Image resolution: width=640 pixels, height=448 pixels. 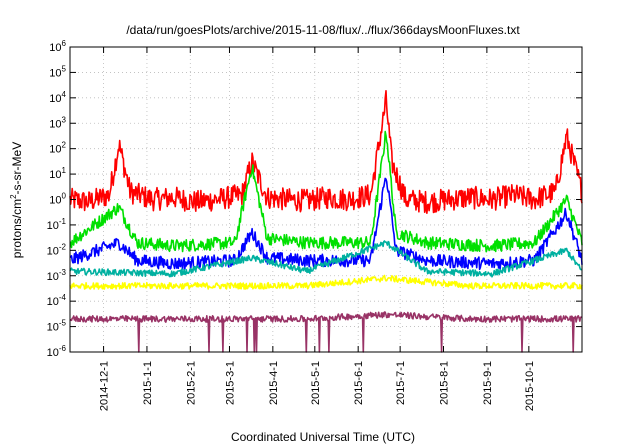 What do you see at coordinates (57, 46) in the screenshot?
I see `y-tick-label: 10⁶` at bounding box center [57, 46].